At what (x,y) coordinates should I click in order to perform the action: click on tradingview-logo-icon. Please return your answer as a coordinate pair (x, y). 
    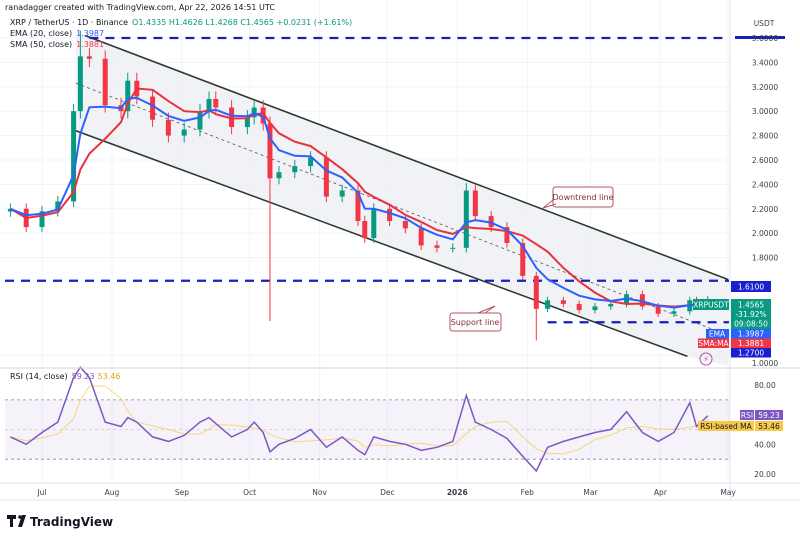
    Looking at the image, I should click on (16, 521).